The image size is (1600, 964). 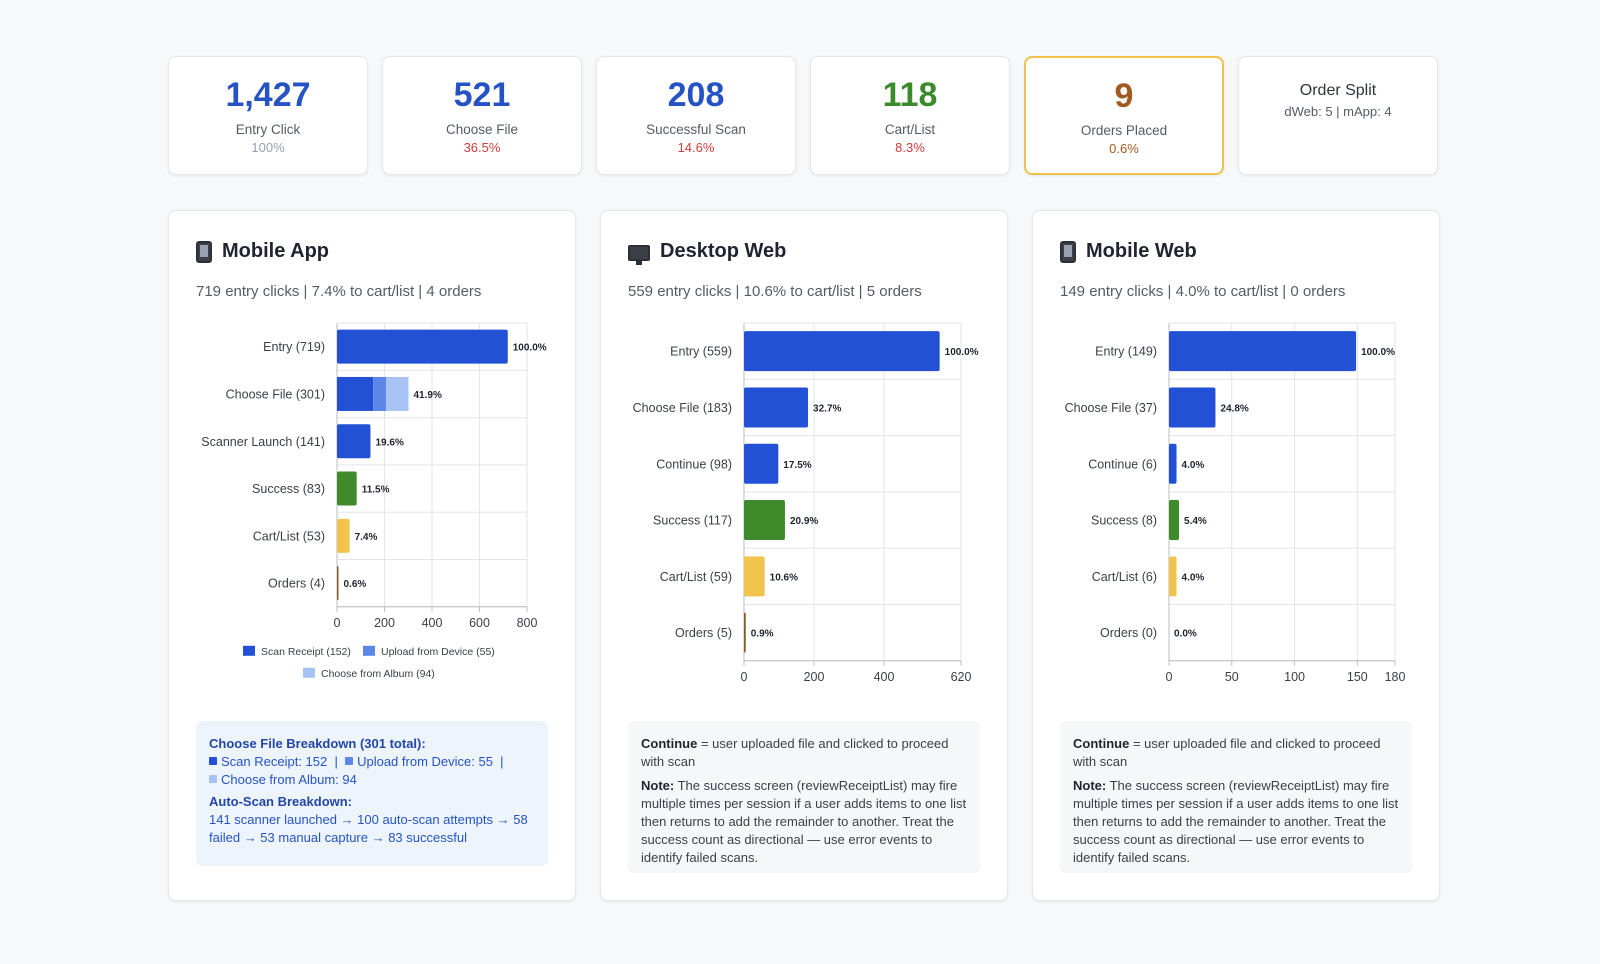 I want to click on legend-label: Choose from Album (94), so click(x=378, y=674).